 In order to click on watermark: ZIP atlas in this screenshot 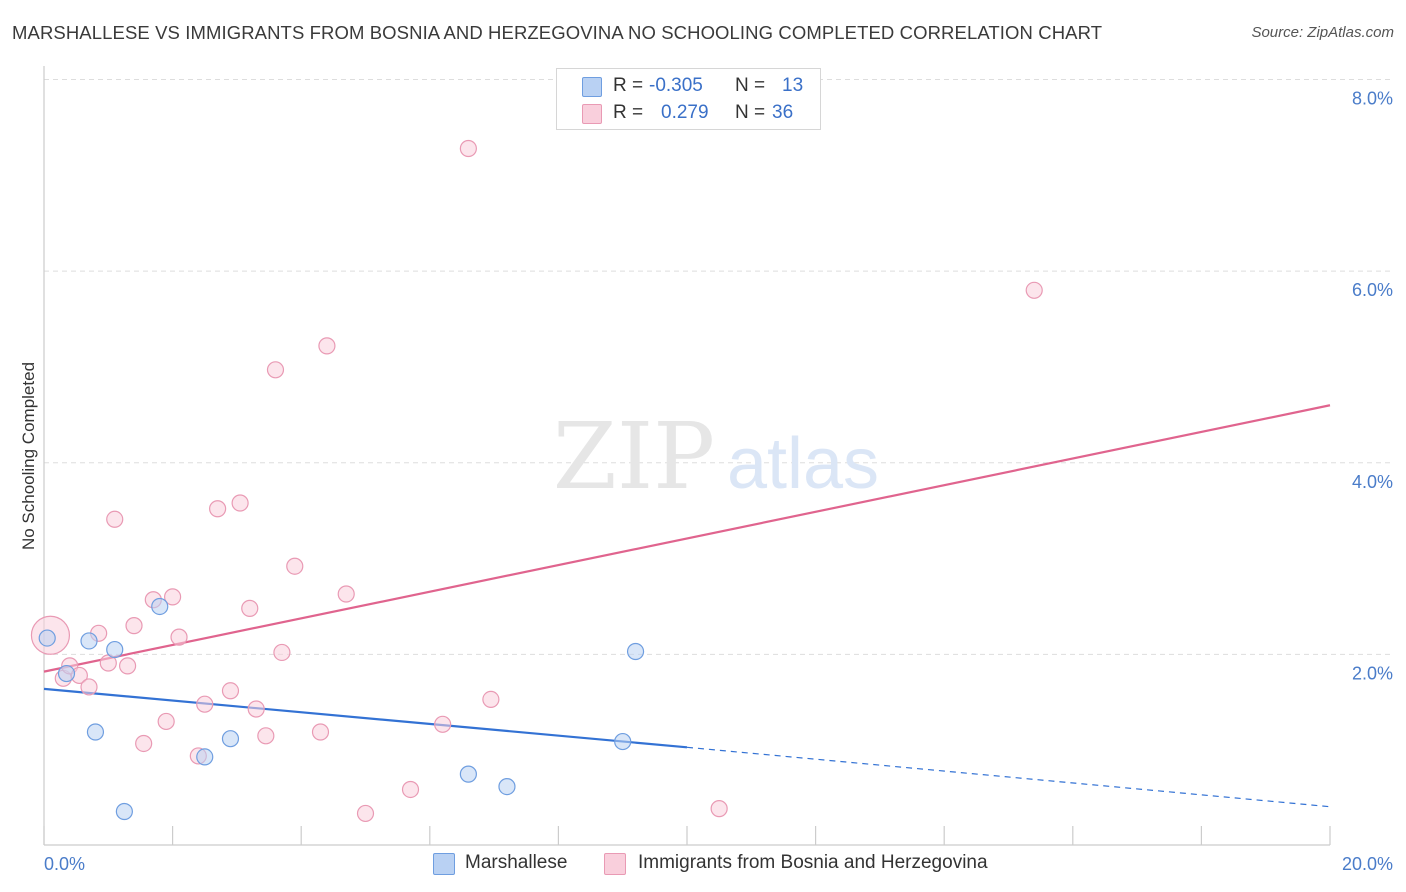, I will do `click(716, 456)`.